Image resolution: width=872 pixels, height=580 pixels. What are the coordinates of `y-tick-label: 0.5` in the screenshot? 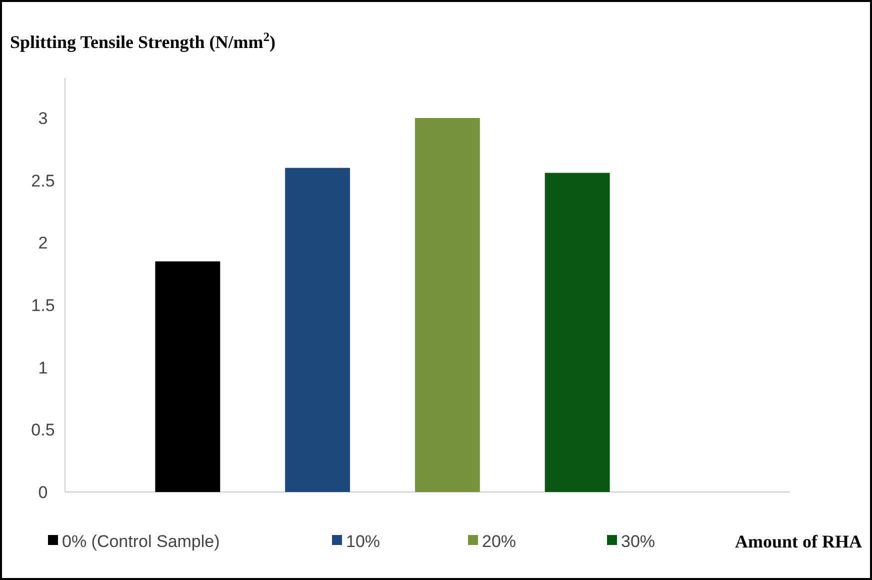 It's located at (43, 430).